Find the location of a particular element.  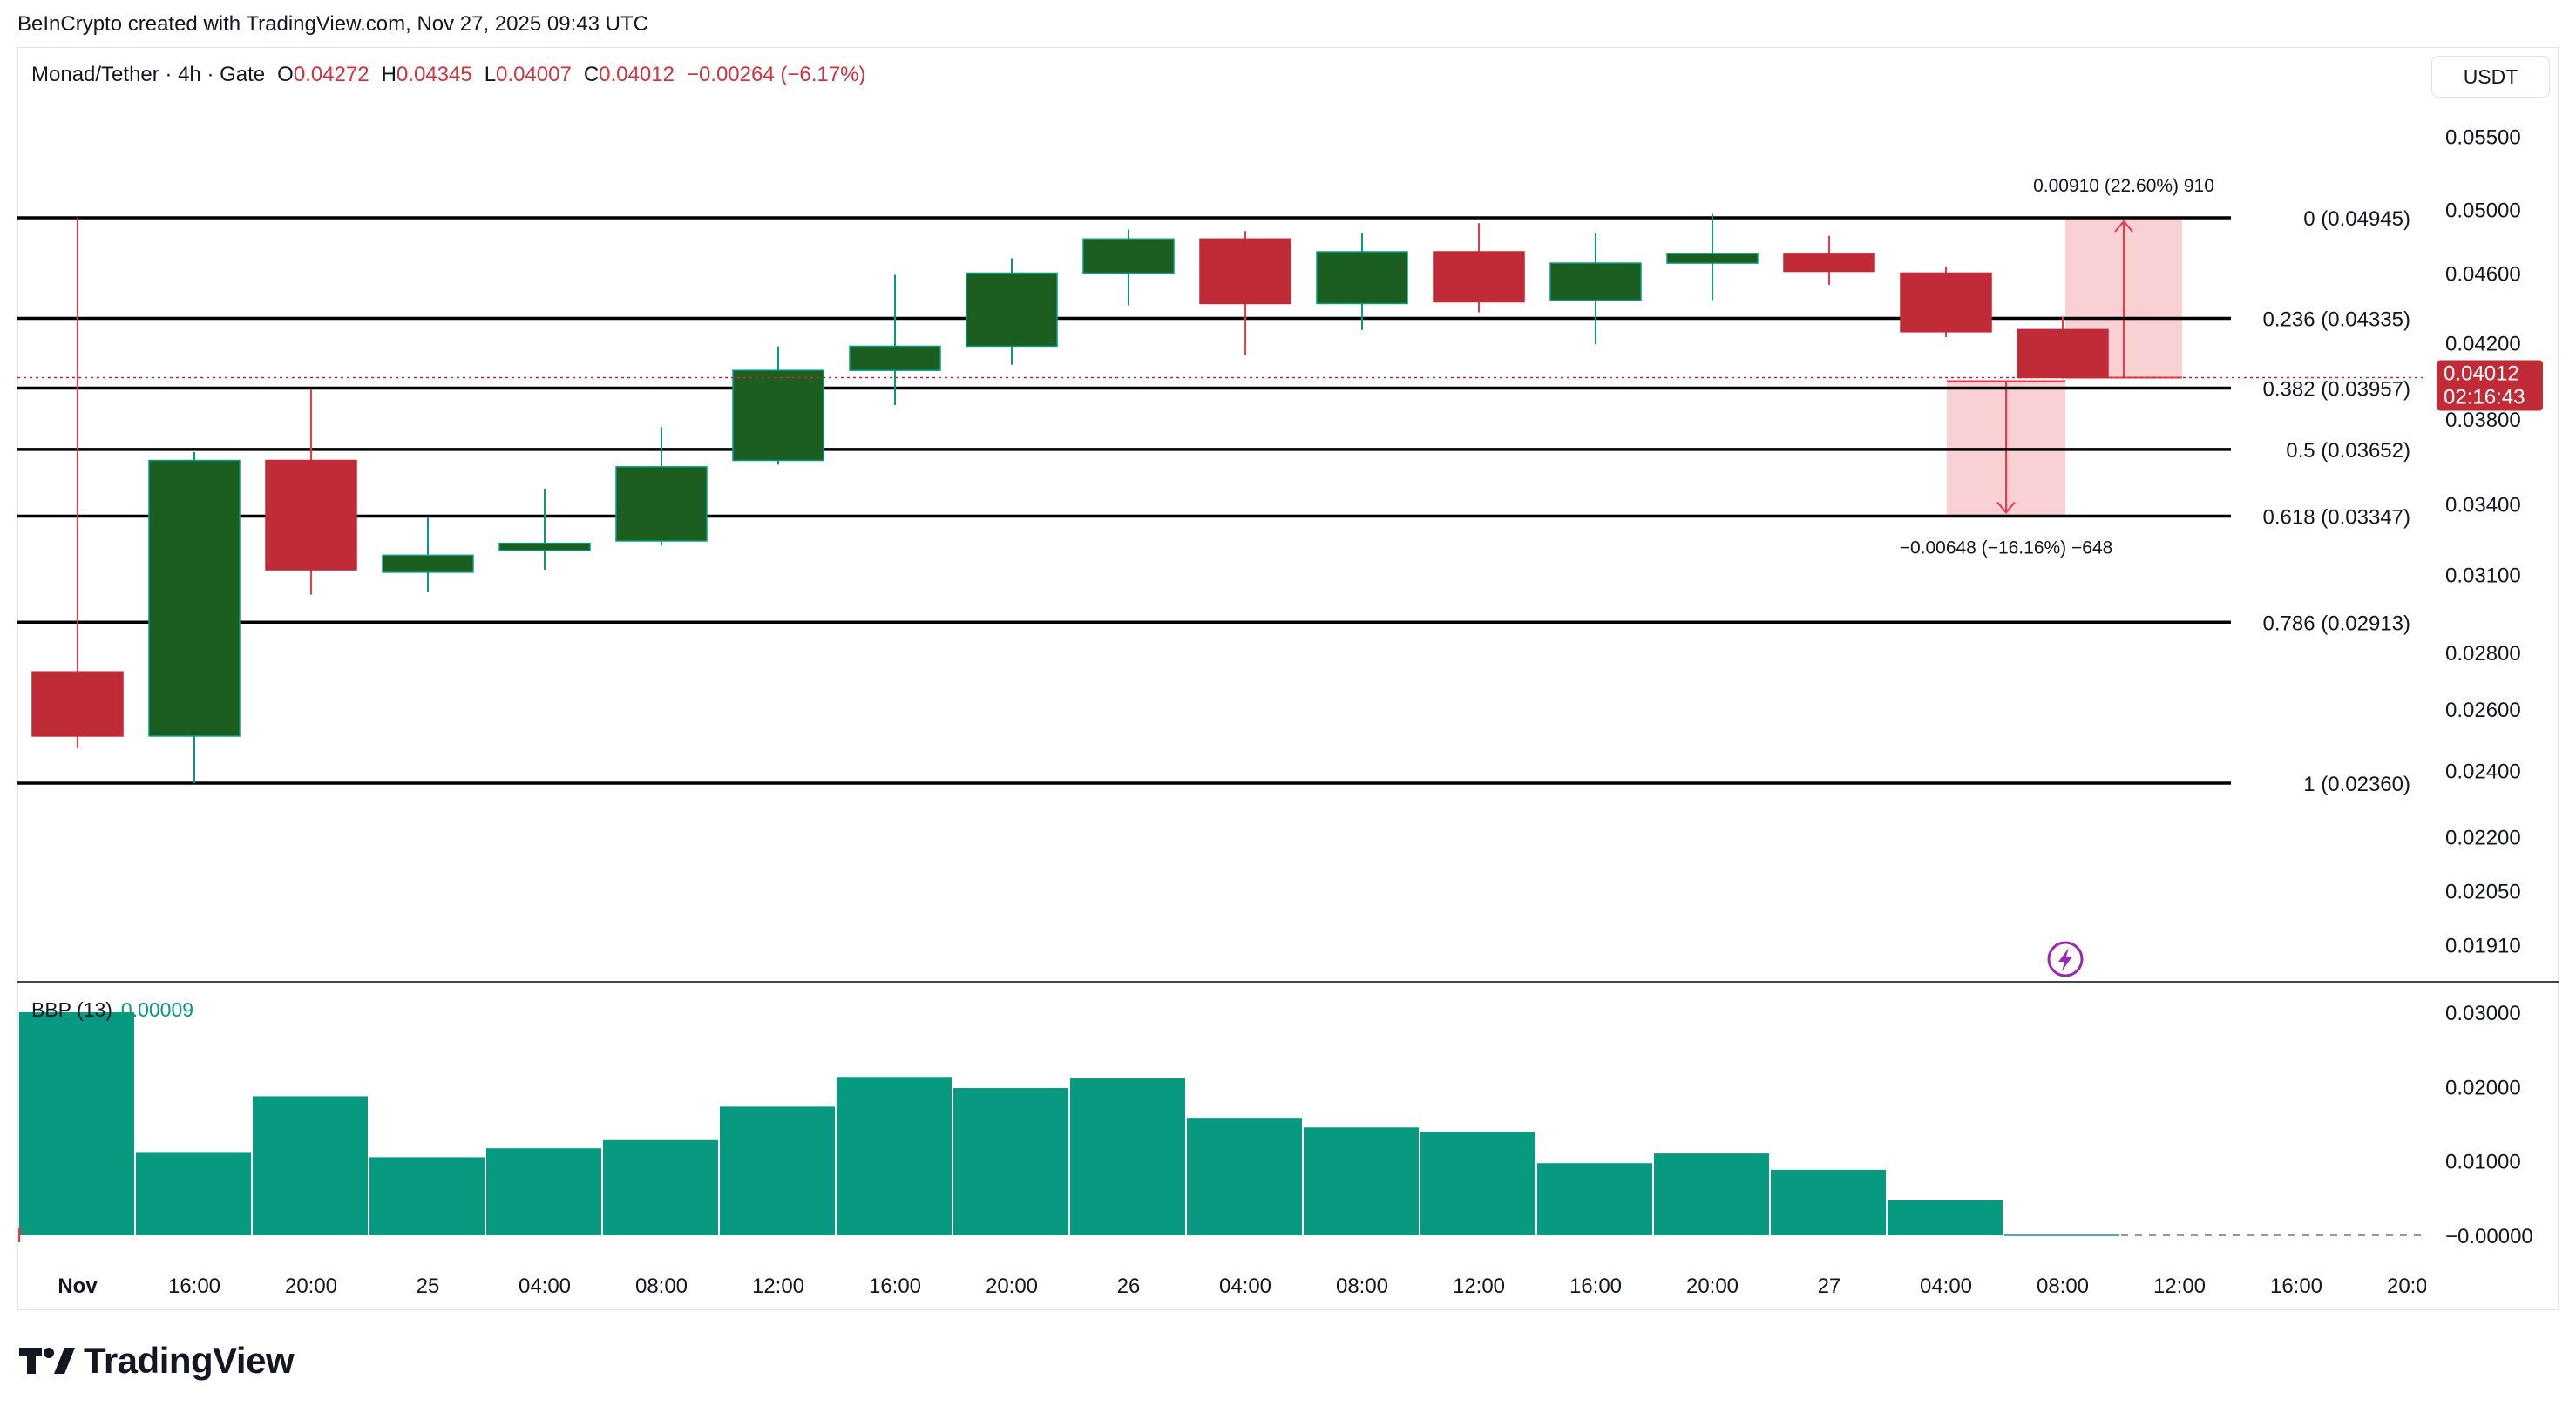

measure-up-arrowhead is located at coordinates (2123, 226).